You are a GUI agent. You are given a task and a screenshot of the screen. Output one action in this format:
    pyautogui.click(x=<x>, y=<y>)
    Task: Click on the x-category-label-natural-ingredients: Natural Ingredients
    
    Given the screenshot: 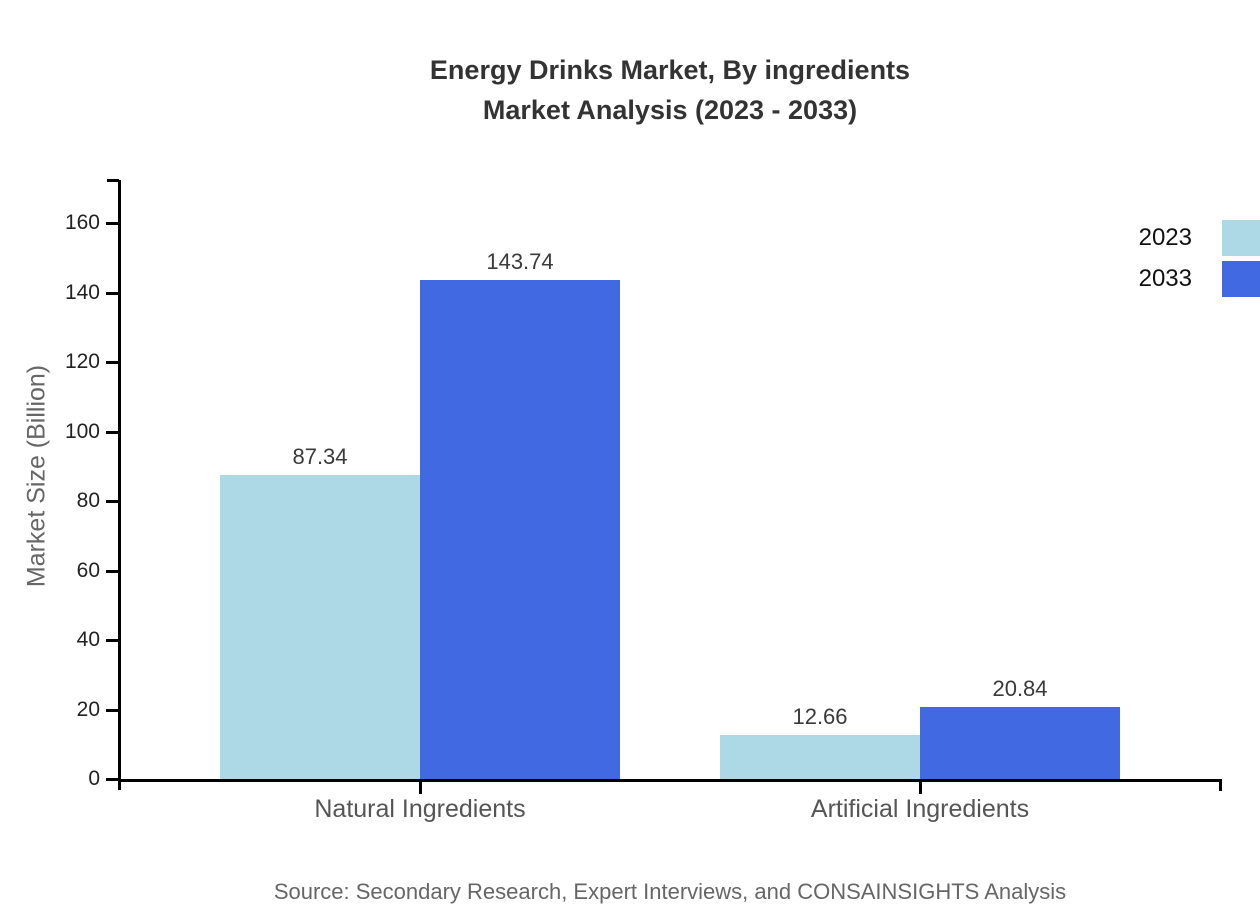 What is the action you would take?
    pyautogui.click(x=420, y=809)
    